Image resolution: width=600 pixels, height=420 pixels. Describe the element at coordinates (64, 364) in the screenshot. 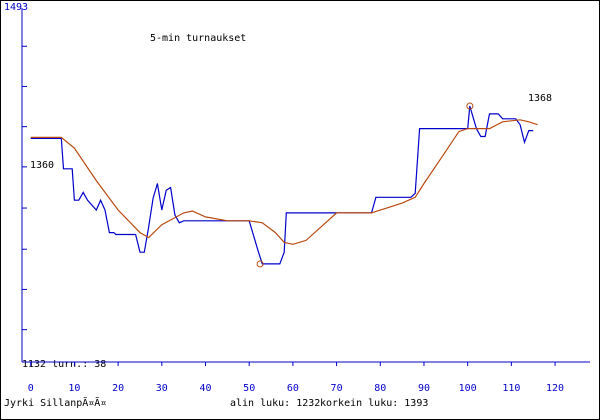

I see `bottom-label: 1132 turn.: 38` at that location.